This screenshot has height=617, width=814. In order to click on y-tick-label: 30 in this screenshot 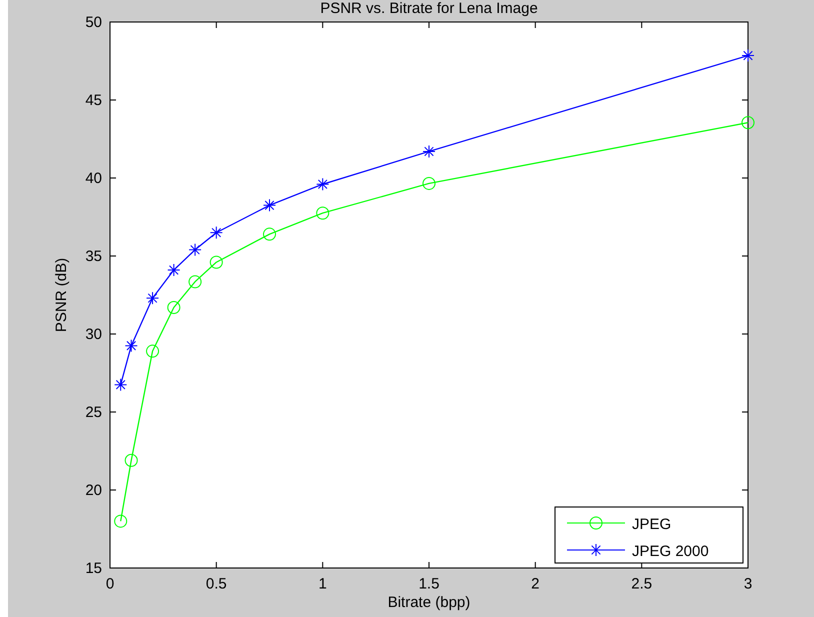, I will do `click(93, 334)`.